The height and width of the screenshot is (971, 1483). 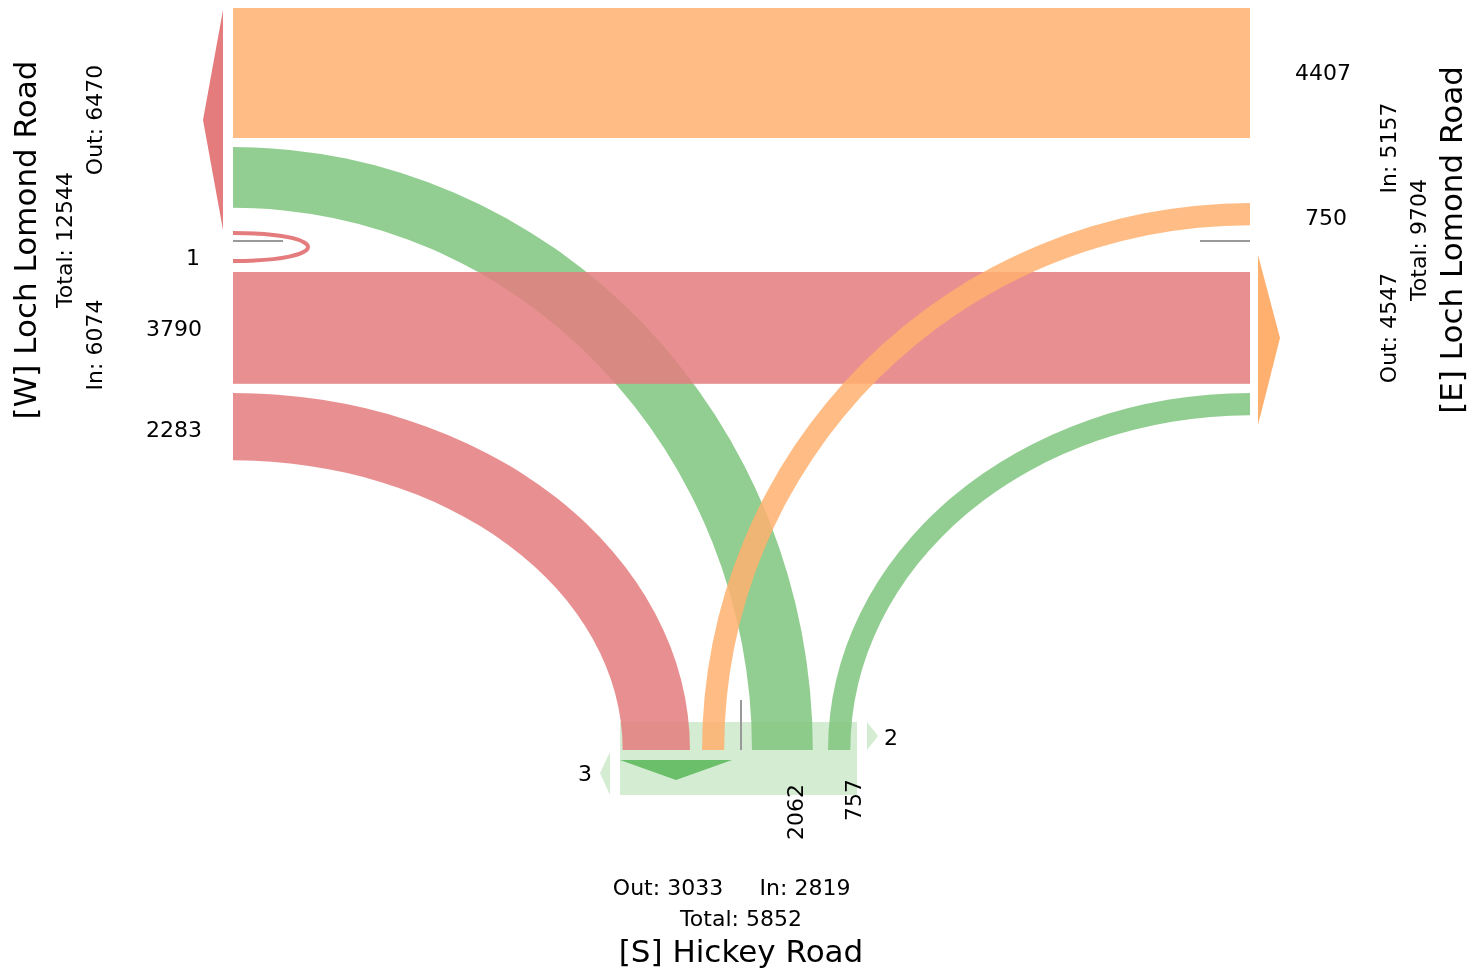 I want to click on text: In: 2819, so click(x=805, y=887).